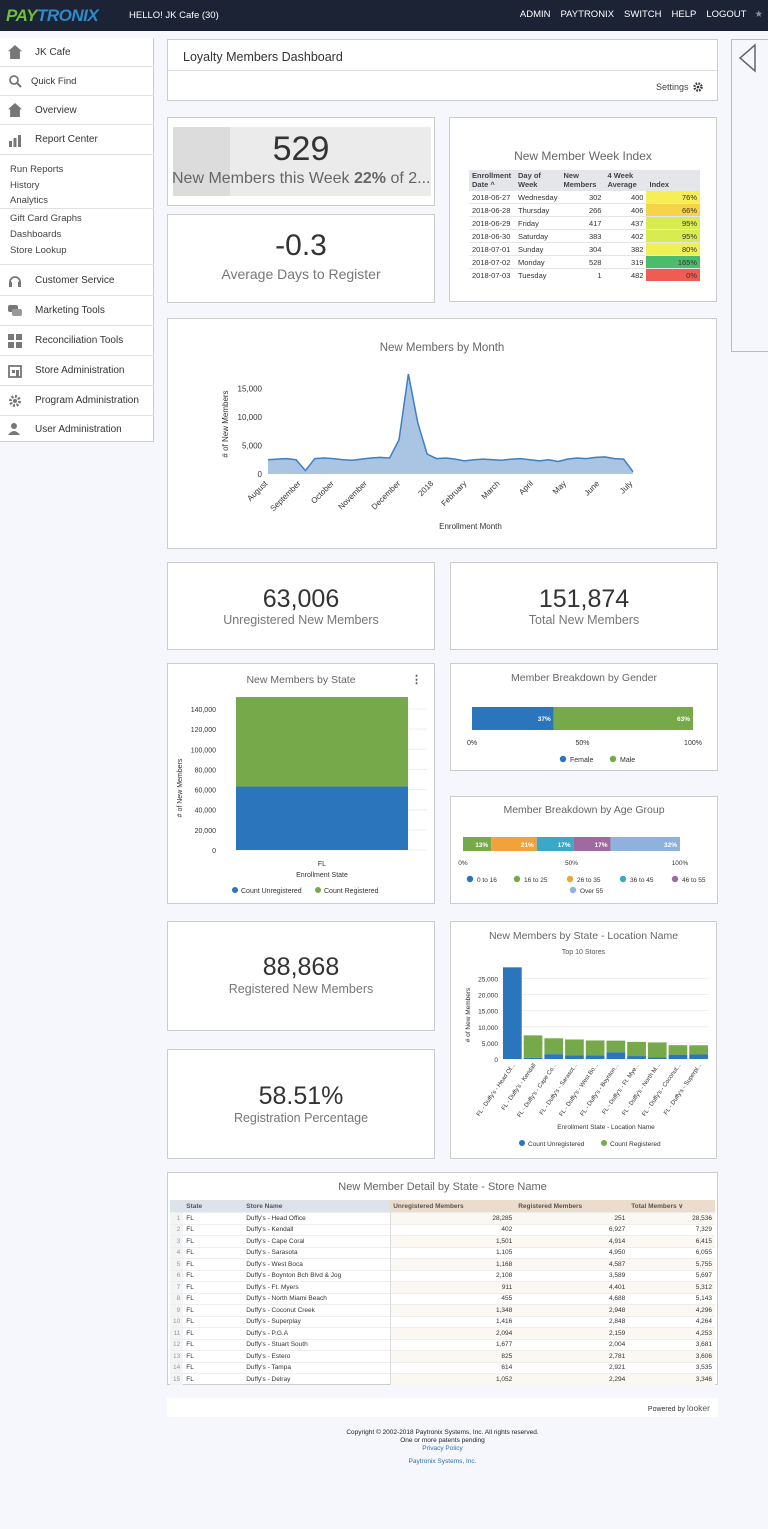 This screenshot has height=1529, width=768. Describe the element at coordinates (592, 891) in the screenshot. I see `legend-label: Over 55` at that location.